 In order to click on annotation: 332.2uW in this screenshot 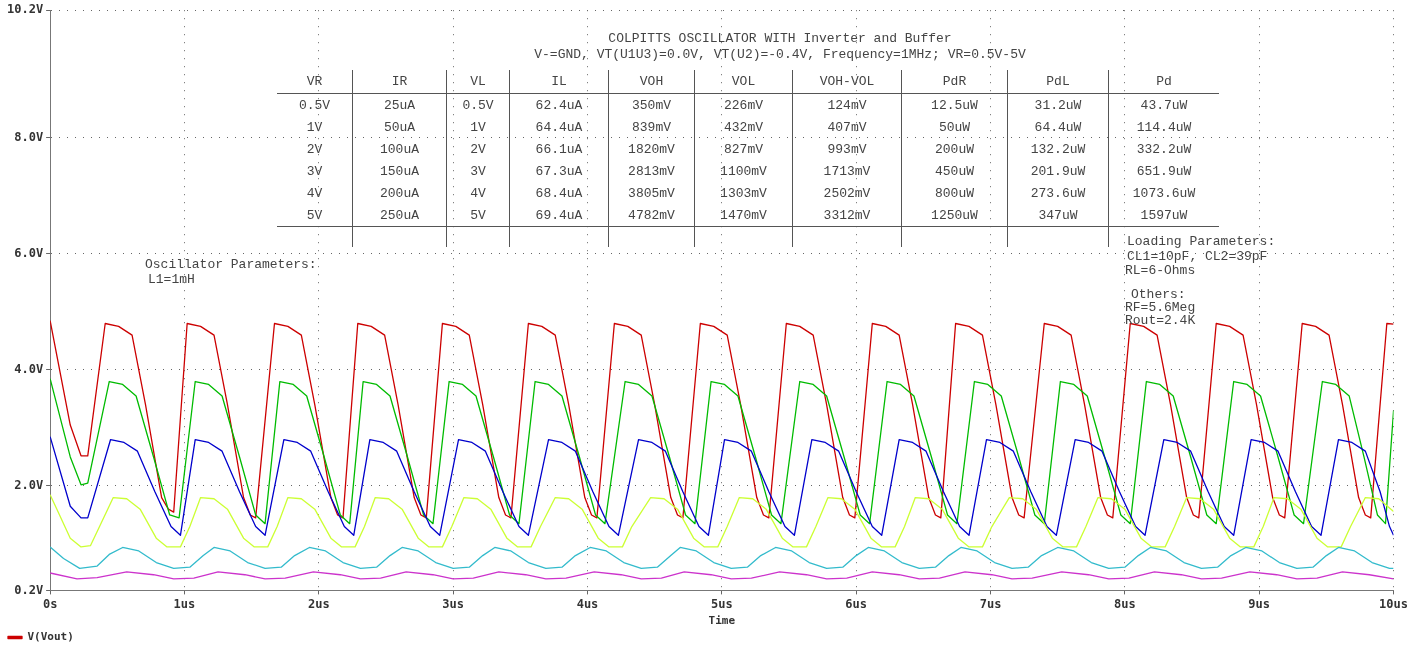, I will do `click(1163, 149)`.